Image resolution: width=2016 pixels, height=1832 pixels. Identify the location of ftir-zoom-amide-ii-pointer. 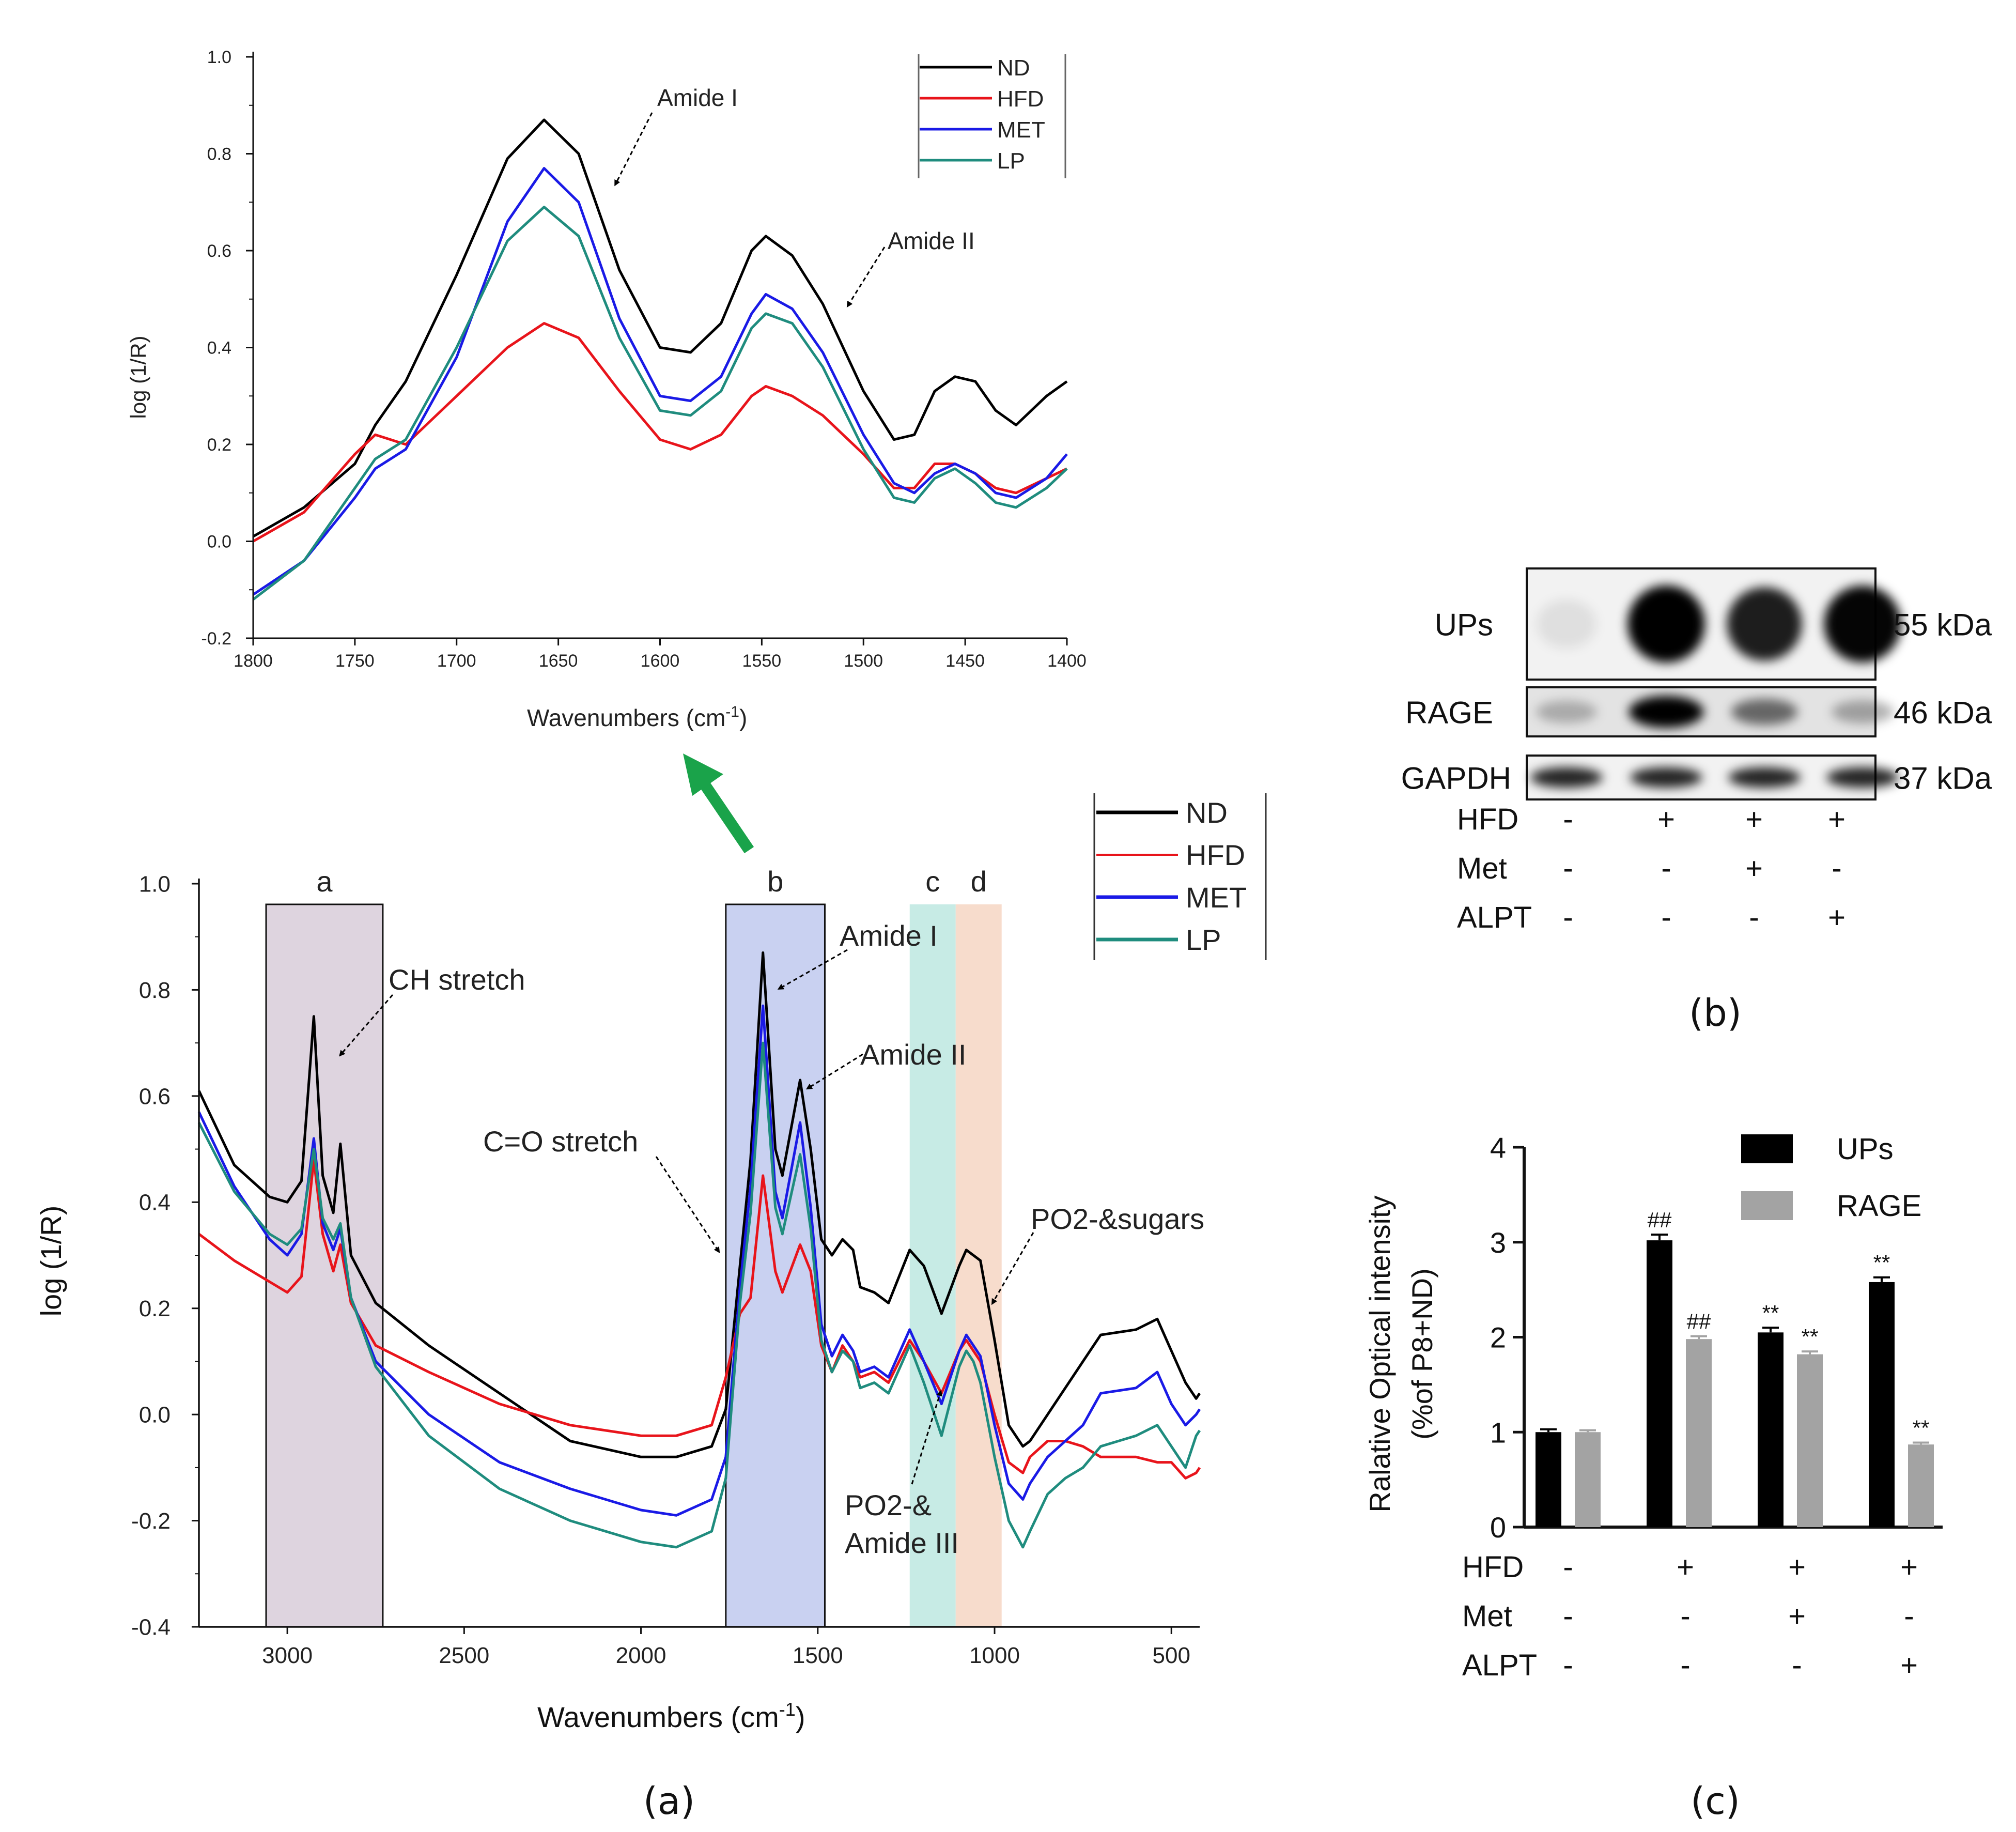
(866, 277).